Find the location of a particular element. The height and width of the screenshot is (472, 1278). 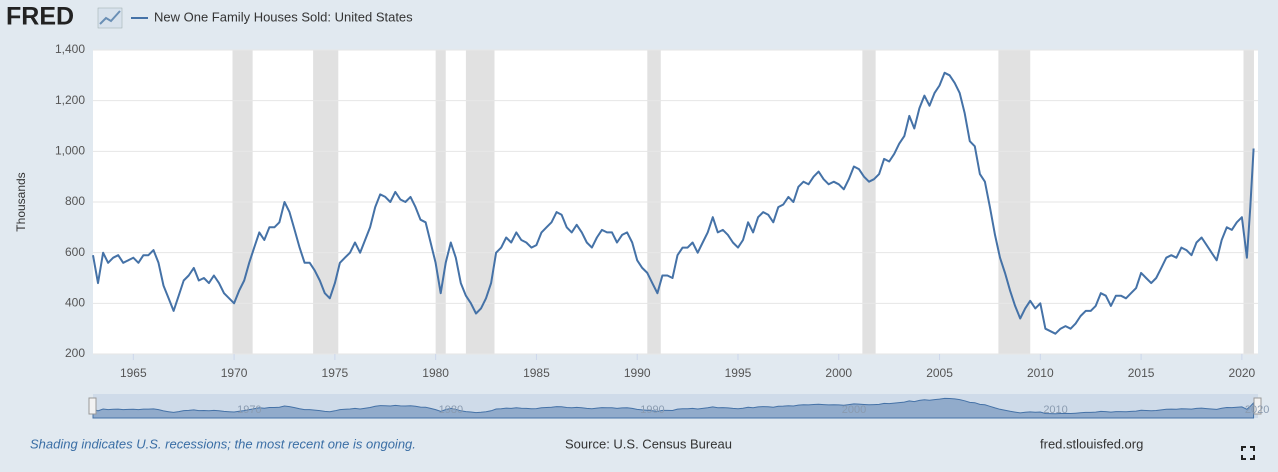

navigator-area is located at coordinates (673, 408).